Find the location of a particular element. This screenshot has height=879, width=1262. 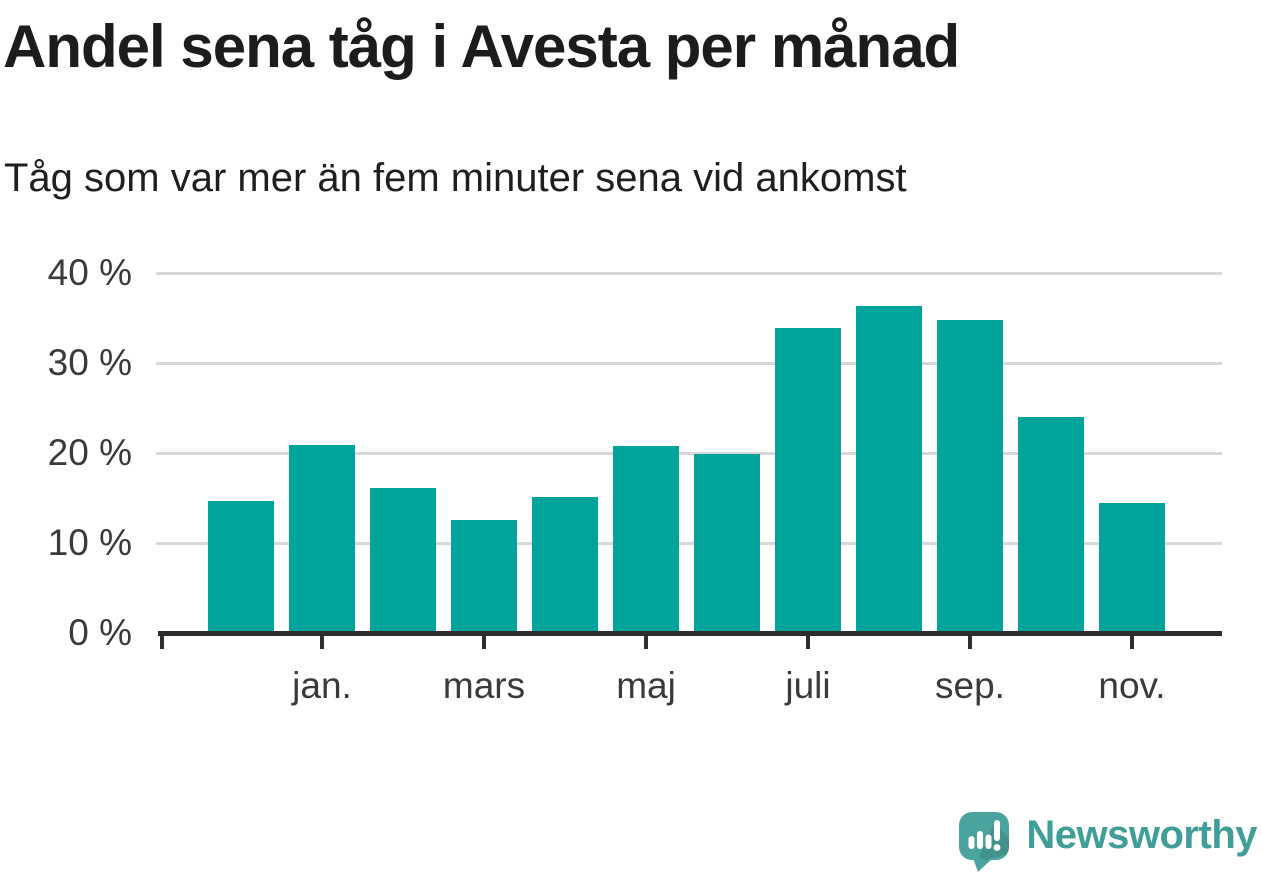

x-tick-sep. is located at coordinates (970, 642).